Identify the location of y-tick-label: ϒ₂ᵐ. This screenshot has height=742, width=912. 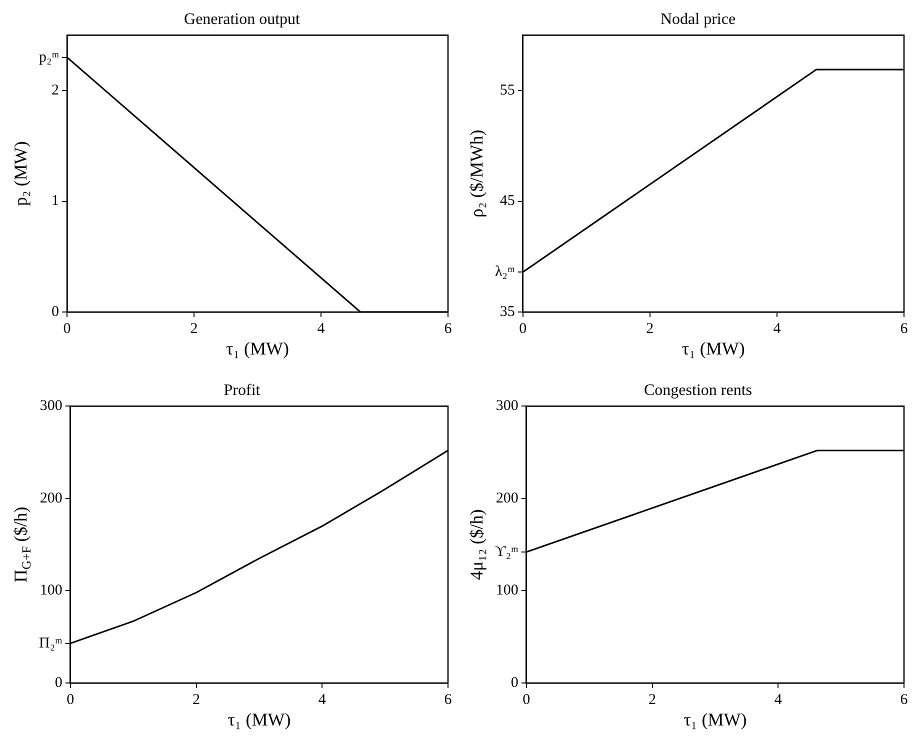
(507, 552).